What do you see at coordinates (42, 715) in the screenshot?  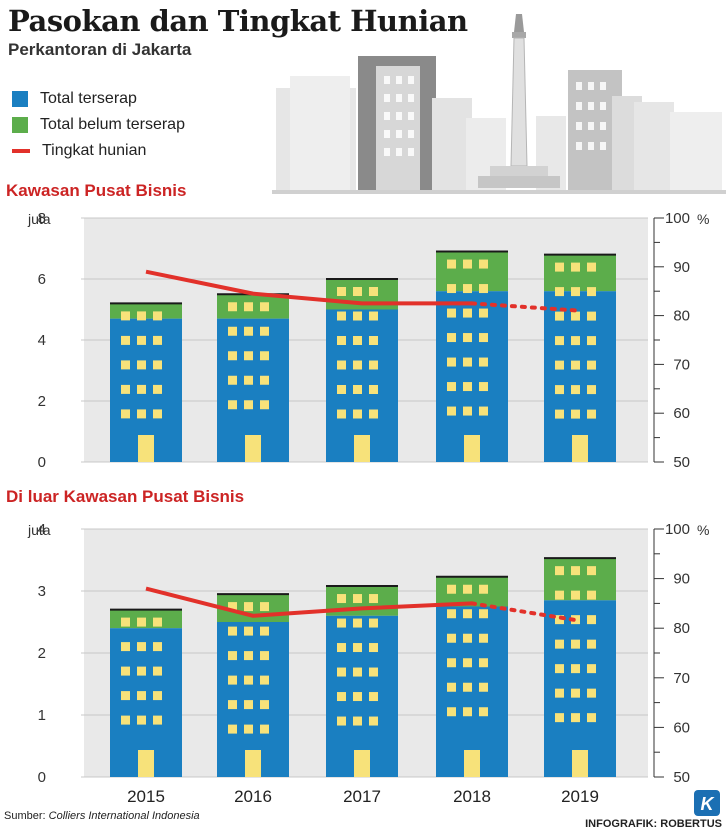 I see `y-tick-label: 1` at bounding box center [42, 715].